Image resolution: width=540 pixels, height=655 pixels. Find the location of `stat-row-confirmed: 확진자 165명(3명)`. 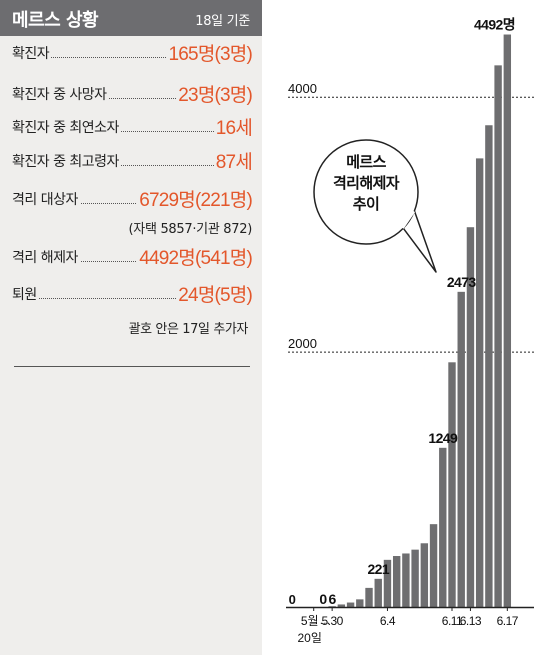

stat-row-confirmed: 확진자 165명(3명) is located at coordinates (132, 52).